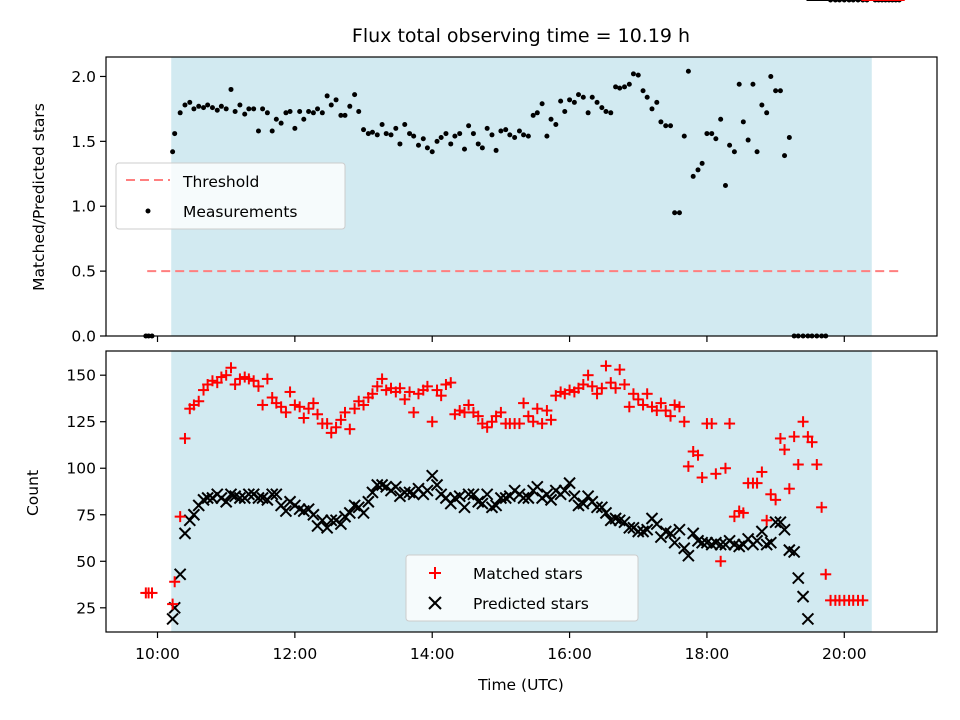  I want to click on top-legend: Threshold Measurements, so click(230, 196).